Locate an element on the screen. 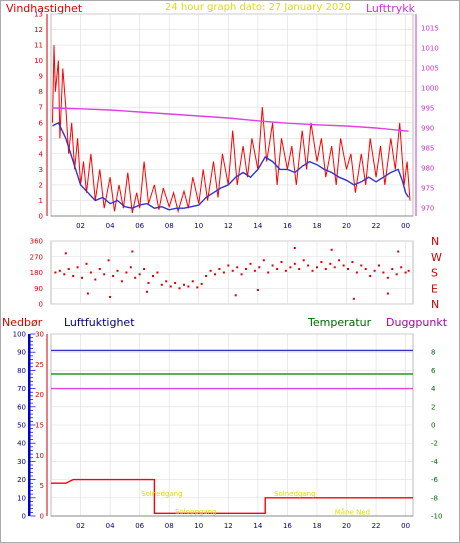 The width and height of the screenshot is (460, 543). x-tick-label: 00 is located at coordinates (405, 226).